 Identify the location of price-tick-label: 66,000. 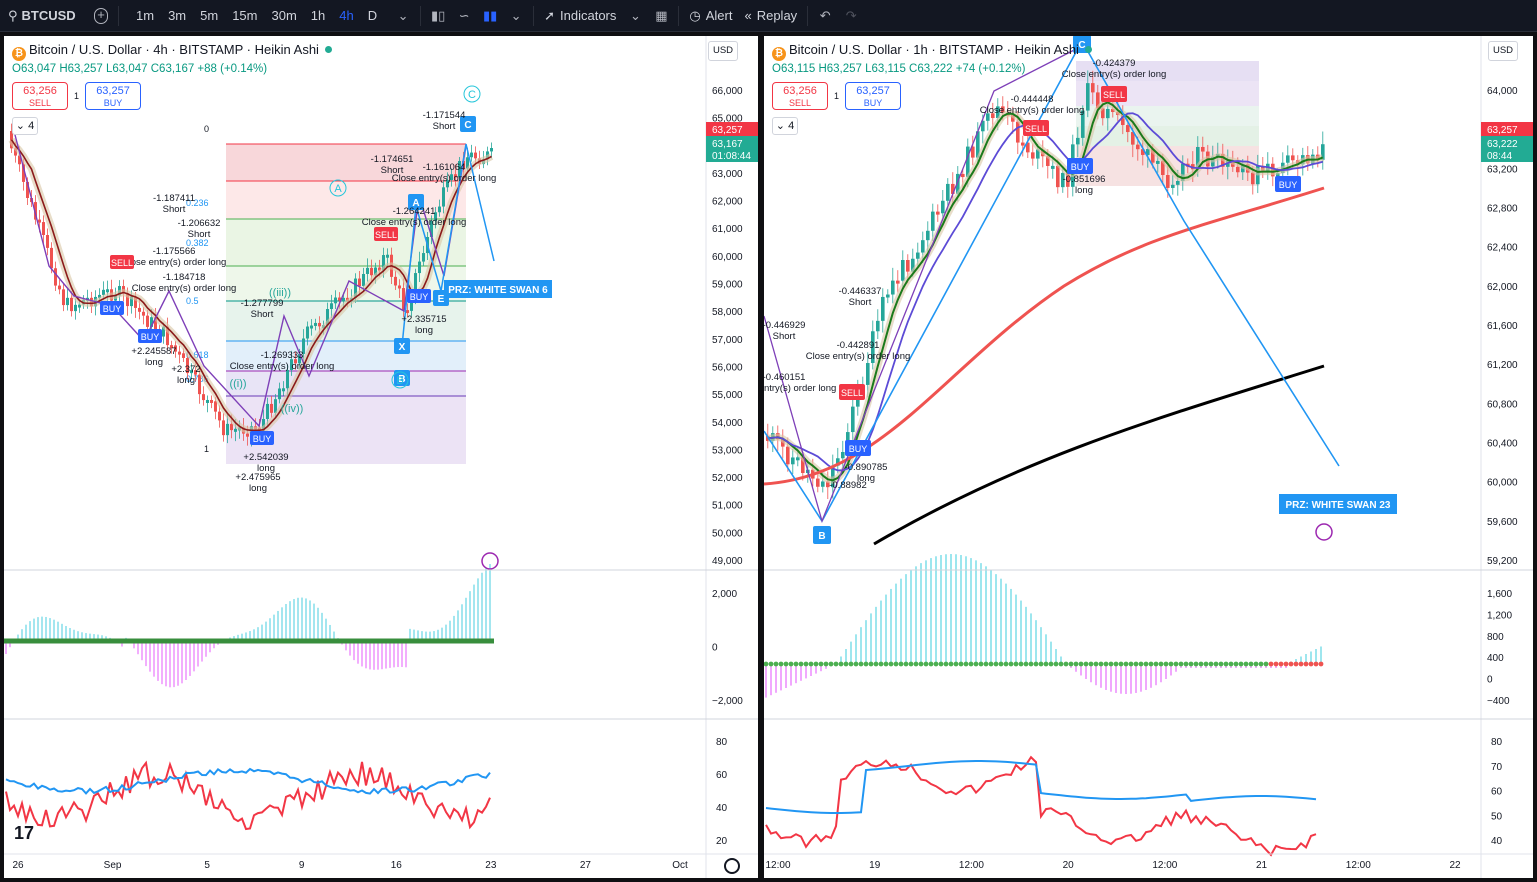
(727, 91).